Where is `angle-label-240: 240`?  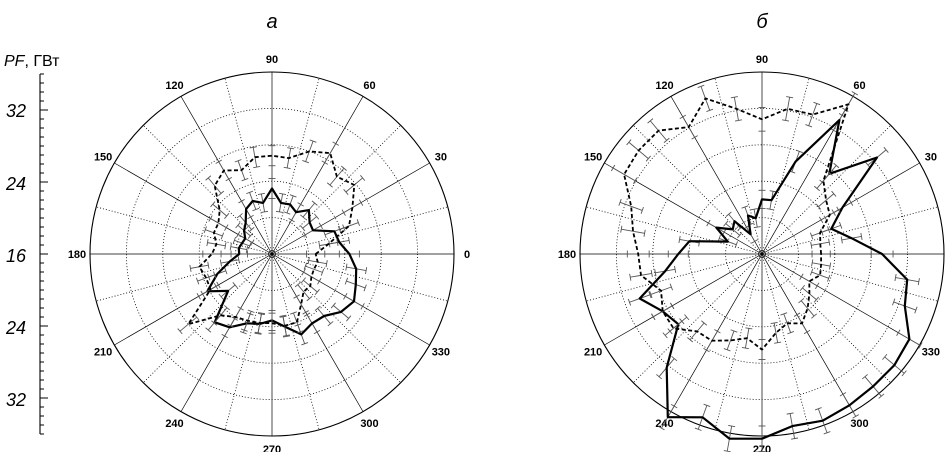 angle-label-240: 240 is located at coordinates (664, 424).